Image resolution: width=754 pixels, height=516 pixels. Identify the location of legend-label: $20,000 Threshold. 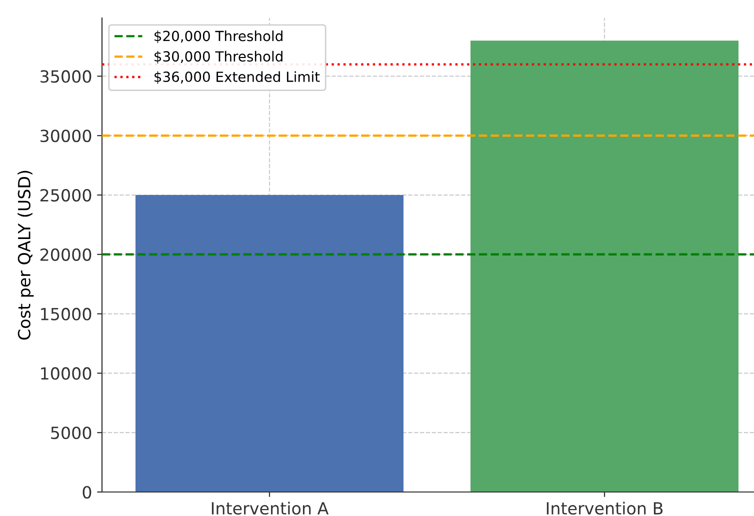
(218, 37).